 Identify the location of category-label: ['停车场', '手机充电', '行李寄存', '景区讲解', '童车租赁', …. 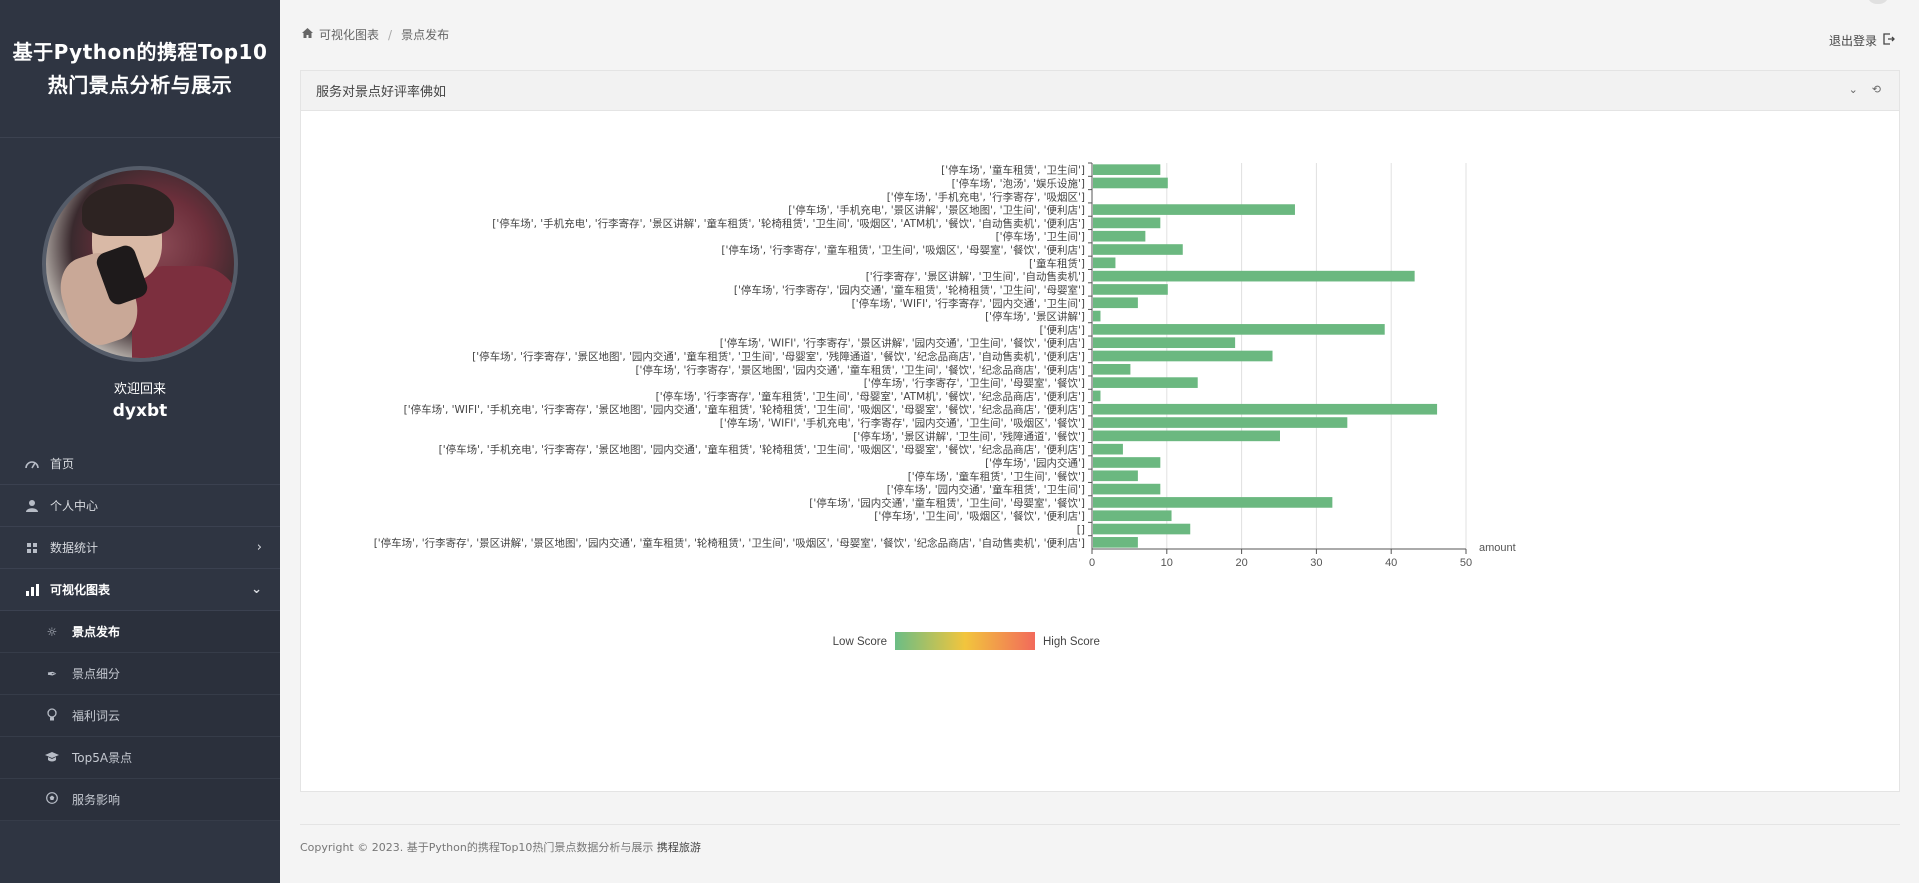
(788, 223).